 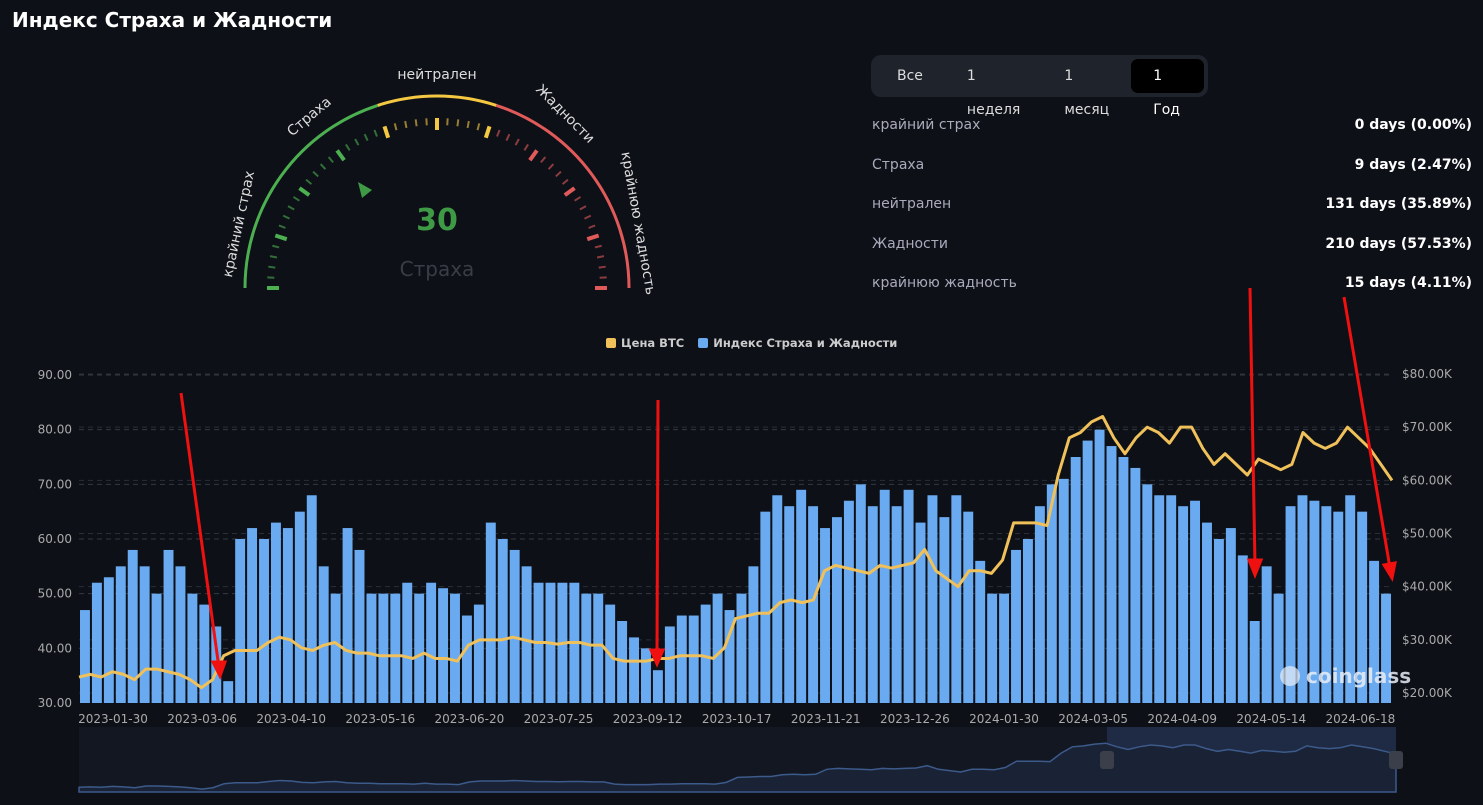 I want to click on x-tick: 2024-03-05, so click(x=1093, y=719).